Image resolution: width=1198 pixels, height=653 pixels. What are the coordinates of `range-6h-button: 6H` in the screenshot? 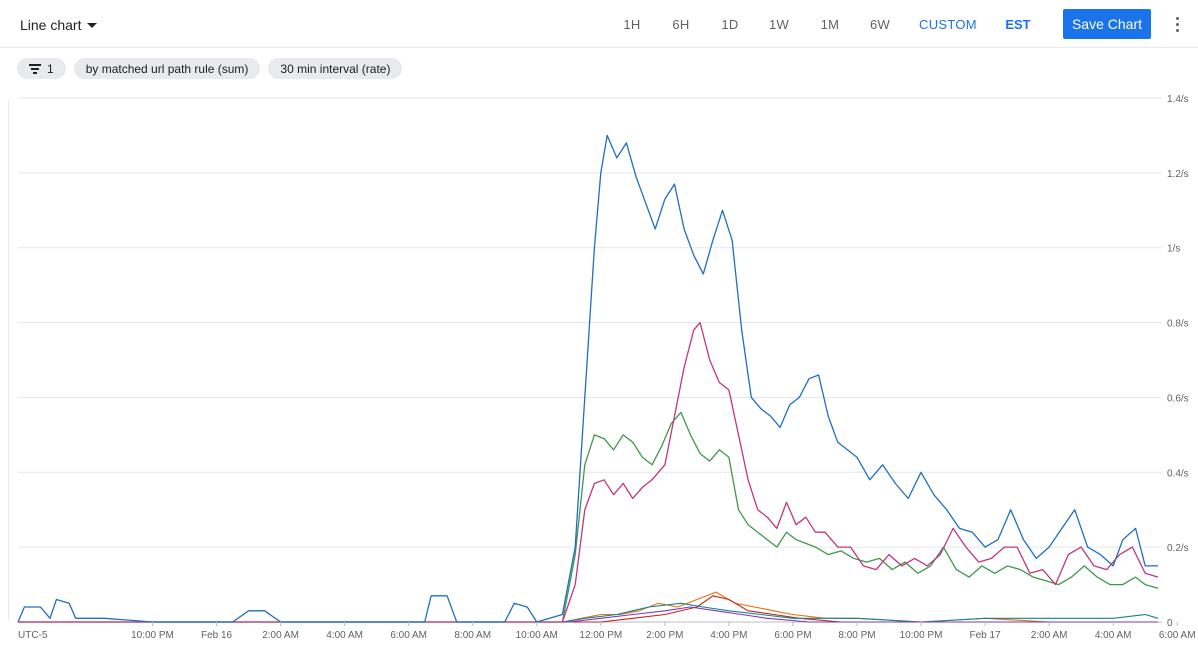 It's located at (681, 24).